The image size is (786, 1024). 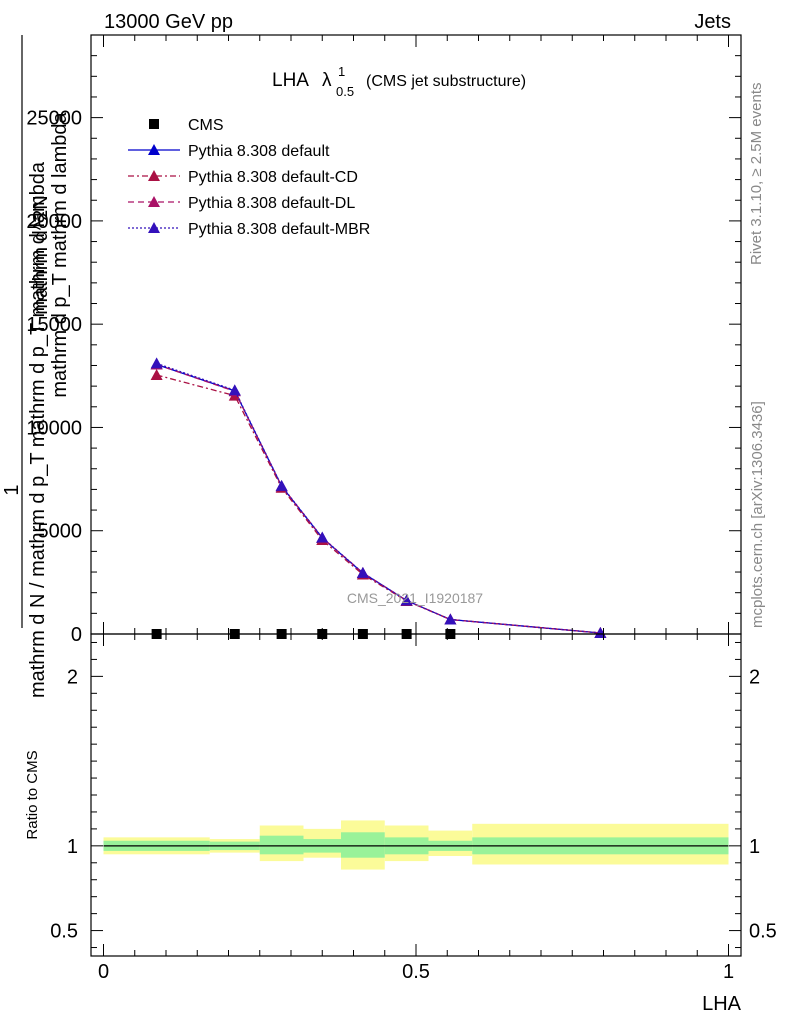 What do you see at coordinates (341, 71) in the screenshot?
I see `title-lambda-sup: 1` at bounding box center [341, 71].